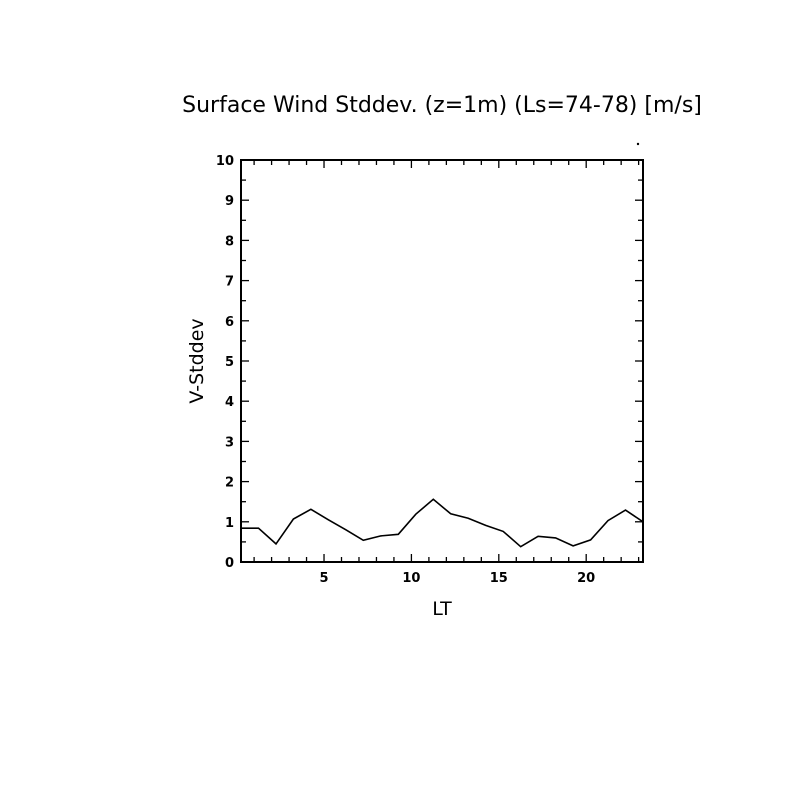  What do you see at coordinates (229, 483) in the screenshot?
I see `y-tick-label: 2` at bounding box center [229, 483].